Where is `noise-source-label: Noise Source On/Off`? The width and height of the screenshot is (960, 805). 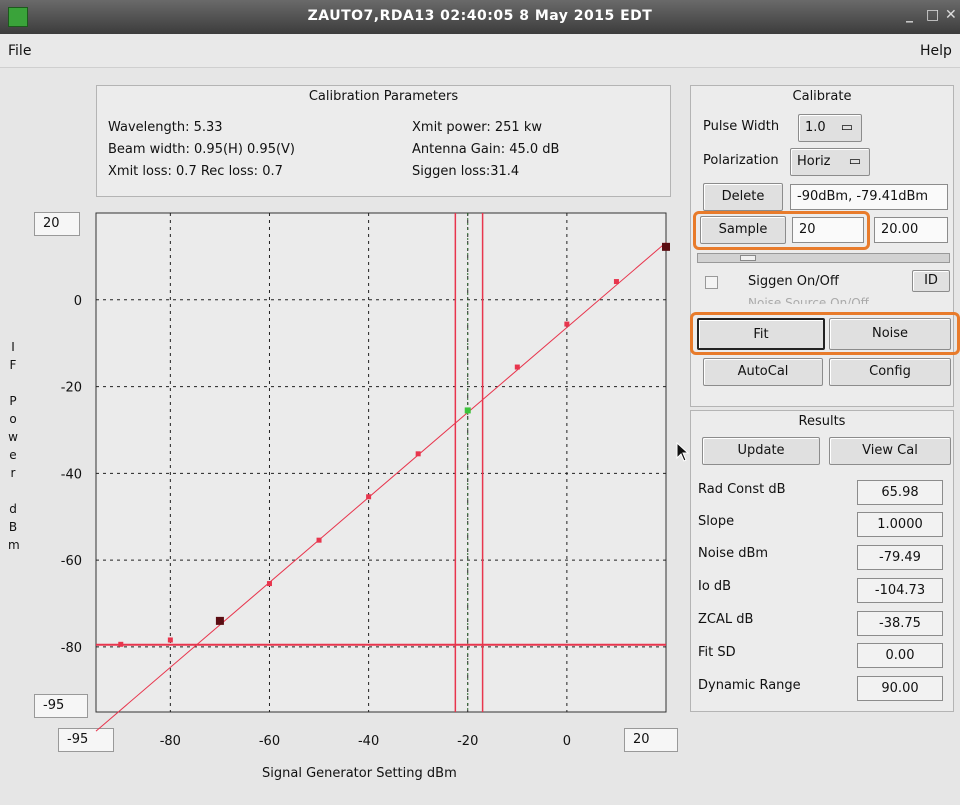 noise-source-label: Noise Source On/Off is located at coordinates (808, 300).